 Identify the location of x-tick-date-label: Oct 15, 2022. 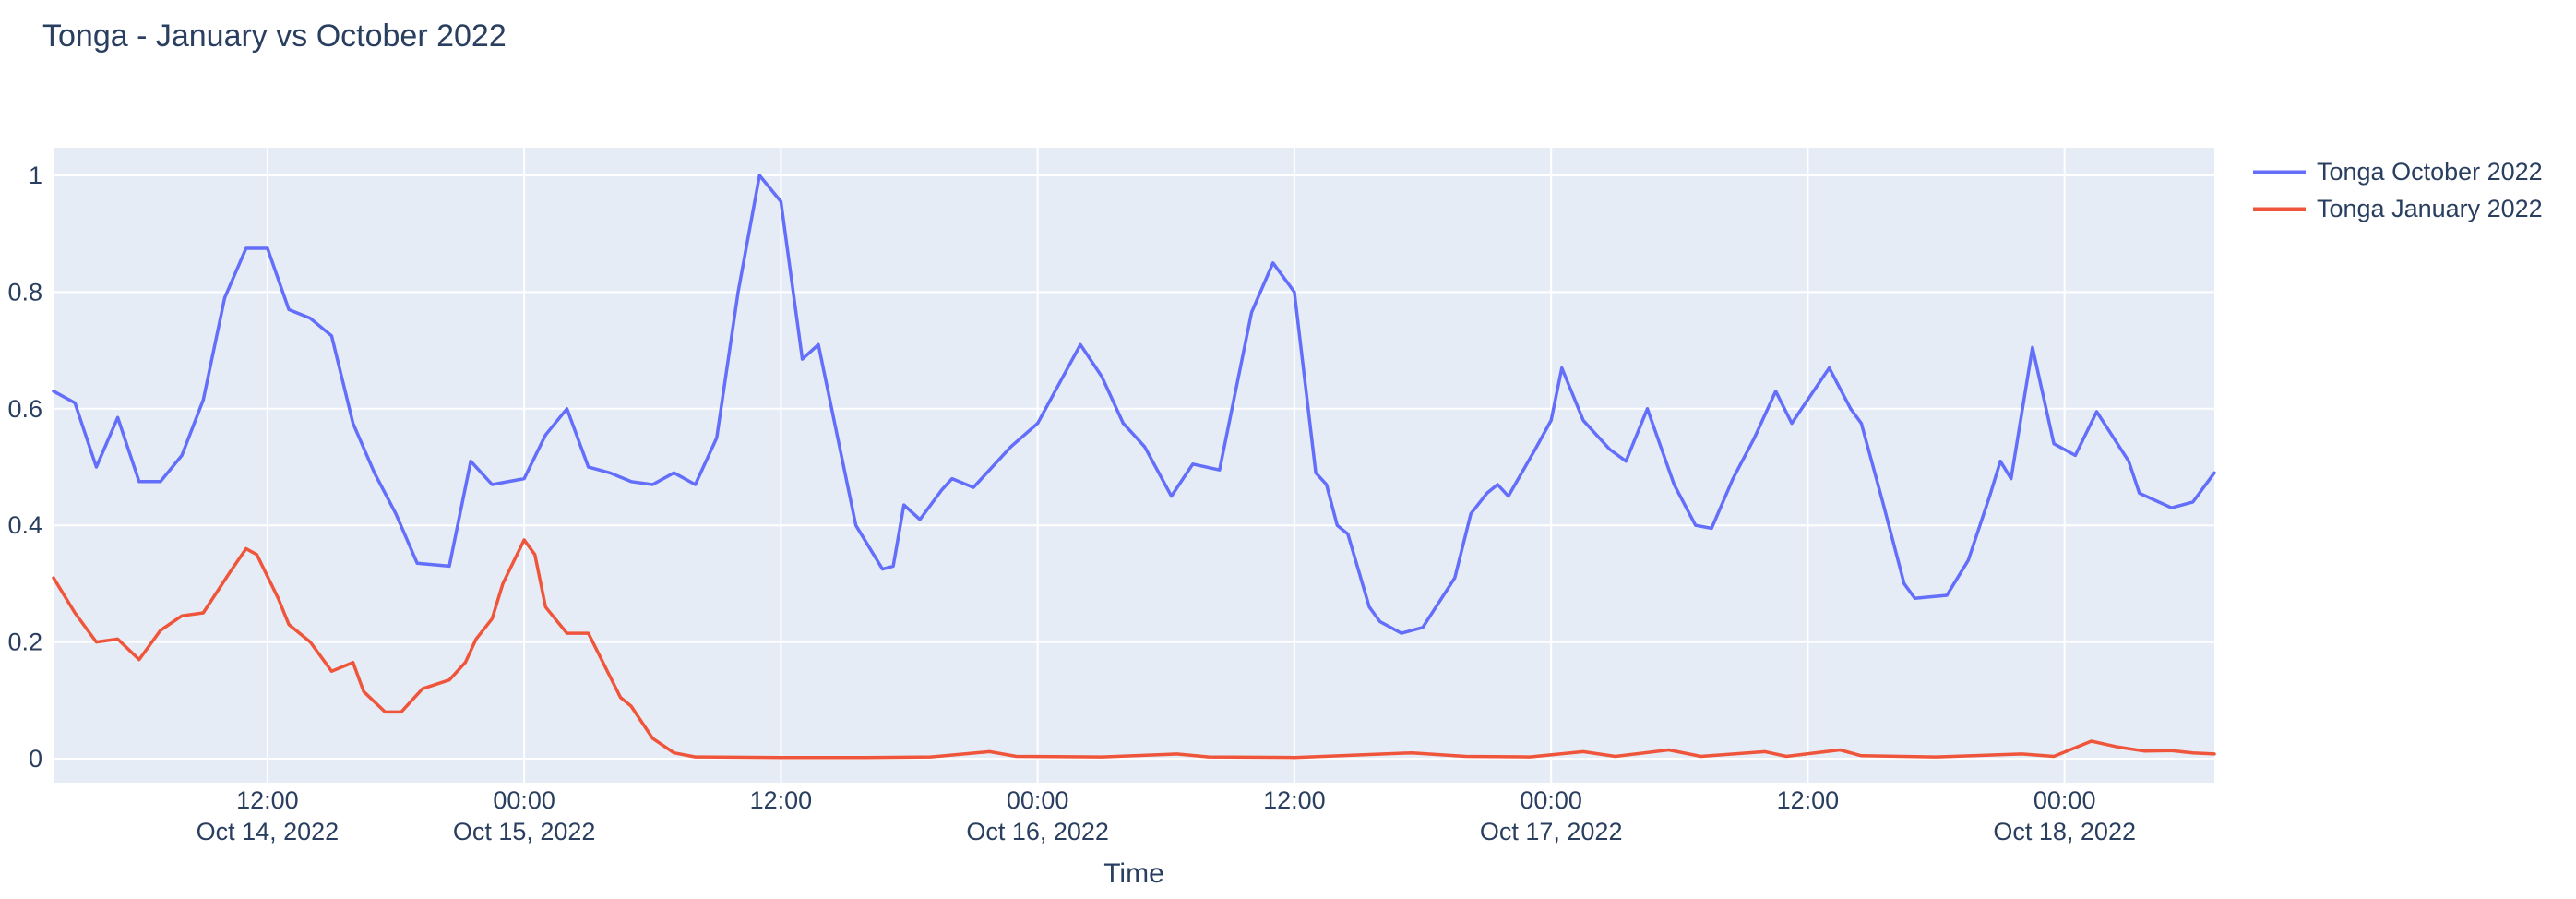
(524, 831).